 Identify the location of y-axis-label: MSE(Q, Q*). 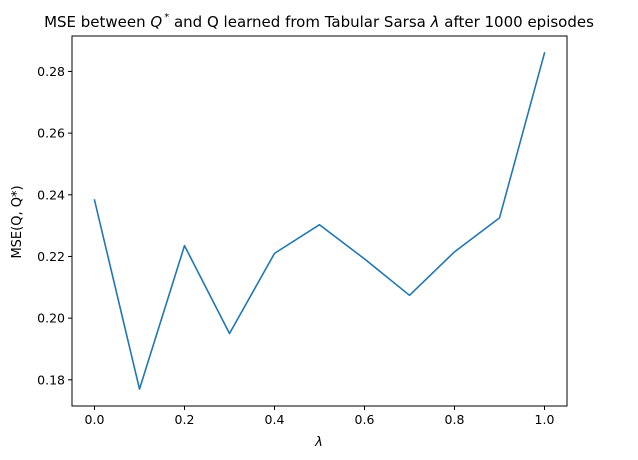
(17, 221).